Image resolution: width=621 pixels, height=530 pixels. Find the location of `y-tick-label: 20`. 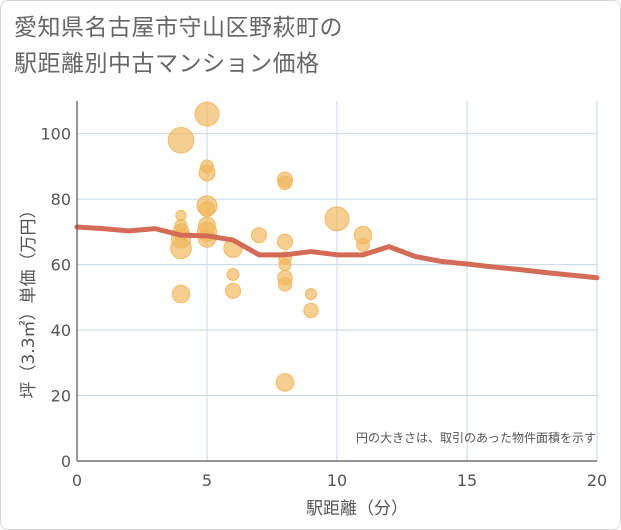

y-tick-label: 20 is located at coordinates (61, 396).